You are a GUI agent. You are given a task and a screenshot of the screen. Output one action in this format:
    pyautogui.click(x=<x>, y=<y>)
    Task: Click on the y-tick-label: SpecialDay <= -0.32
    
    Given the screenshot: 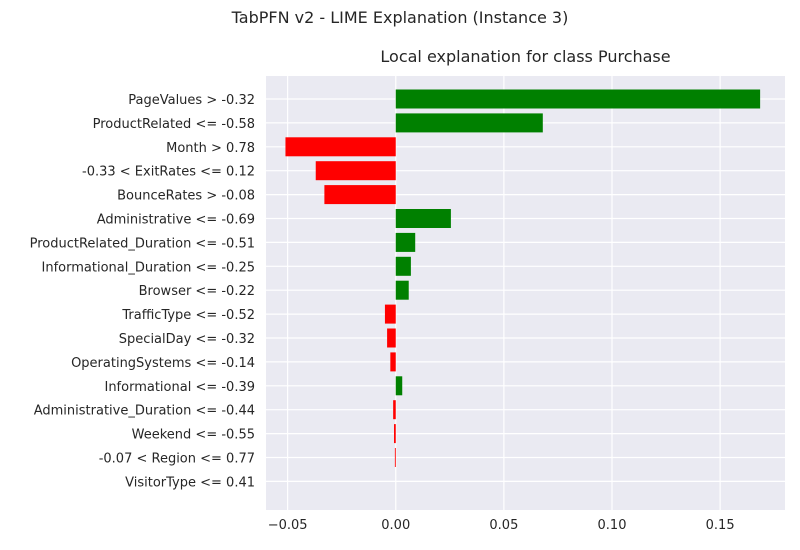 What is the action you would take?
    pyautogui.click(x=187, y=339)
    